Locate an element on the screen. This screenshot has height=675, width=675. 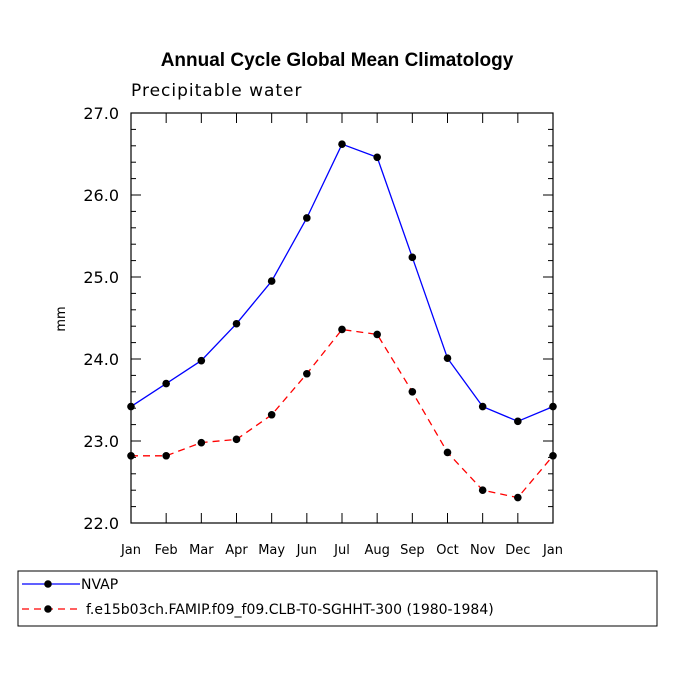
x-tick-label: Aug is located at coordinates (376, 550).